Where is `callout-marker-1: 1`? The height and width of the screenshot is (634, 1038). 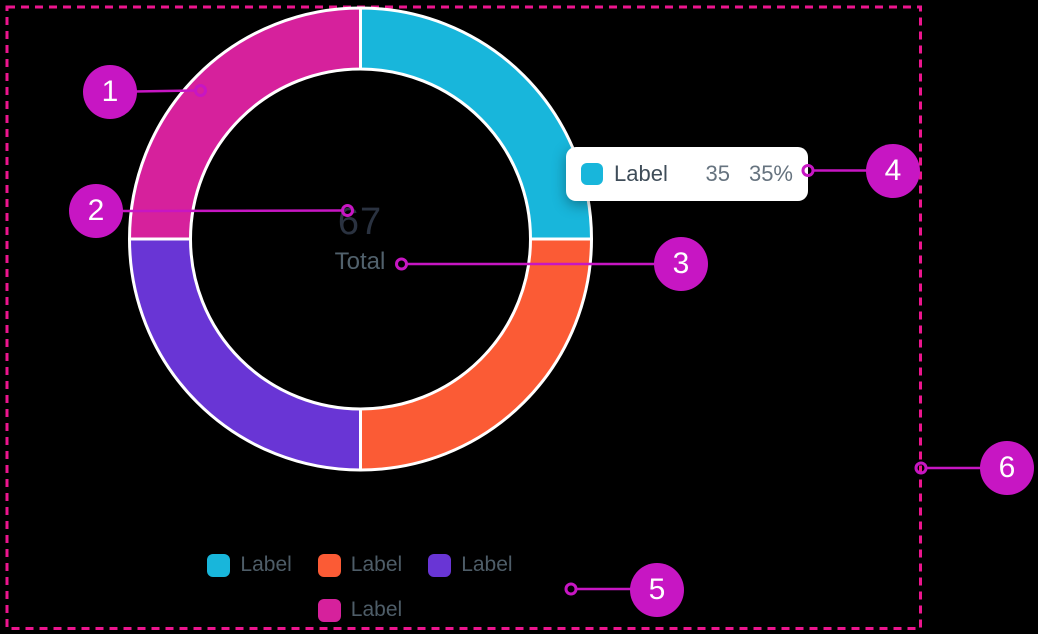
callout-marker-1: 1 is located at coordinates (110, 92).